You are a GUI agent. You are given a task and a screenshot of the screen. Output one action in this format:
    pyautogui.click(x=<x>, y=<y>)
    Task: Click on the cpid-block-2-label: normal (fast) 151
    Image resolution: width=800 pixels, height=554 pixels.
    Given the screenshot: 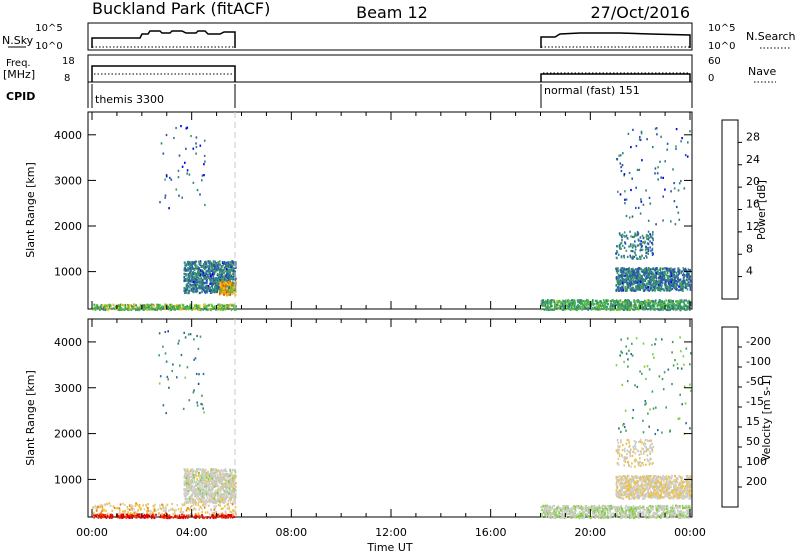 What is the action you would take?
    pyautogui.click(x=592, y=90)
    